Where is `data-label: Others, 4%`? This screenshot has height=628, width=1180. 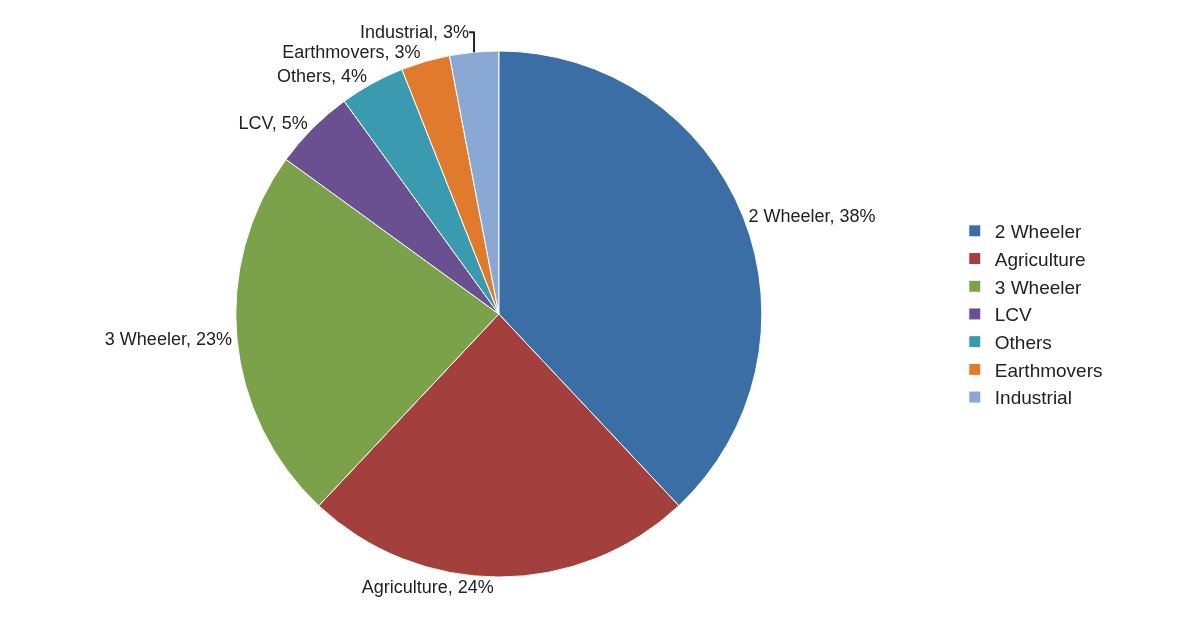
data-label: Others, 4% is located at coordinates (322, 75).